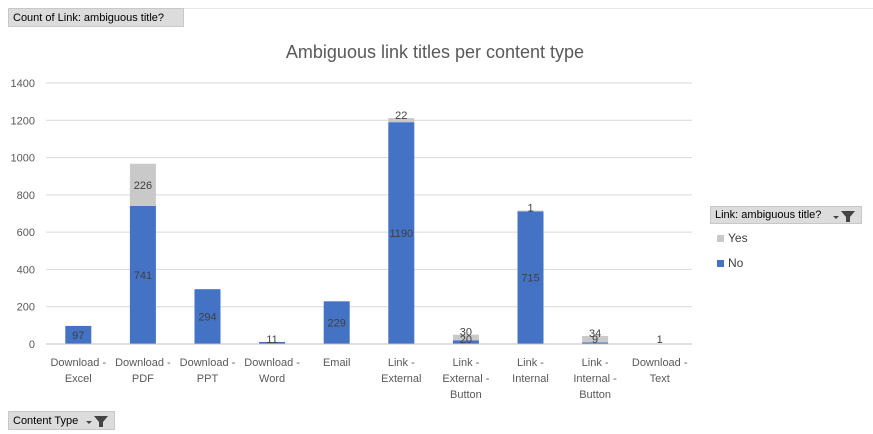 This screenshot has width=873, height=434. I want to click on data-label-no: 741, so click(143, 276).